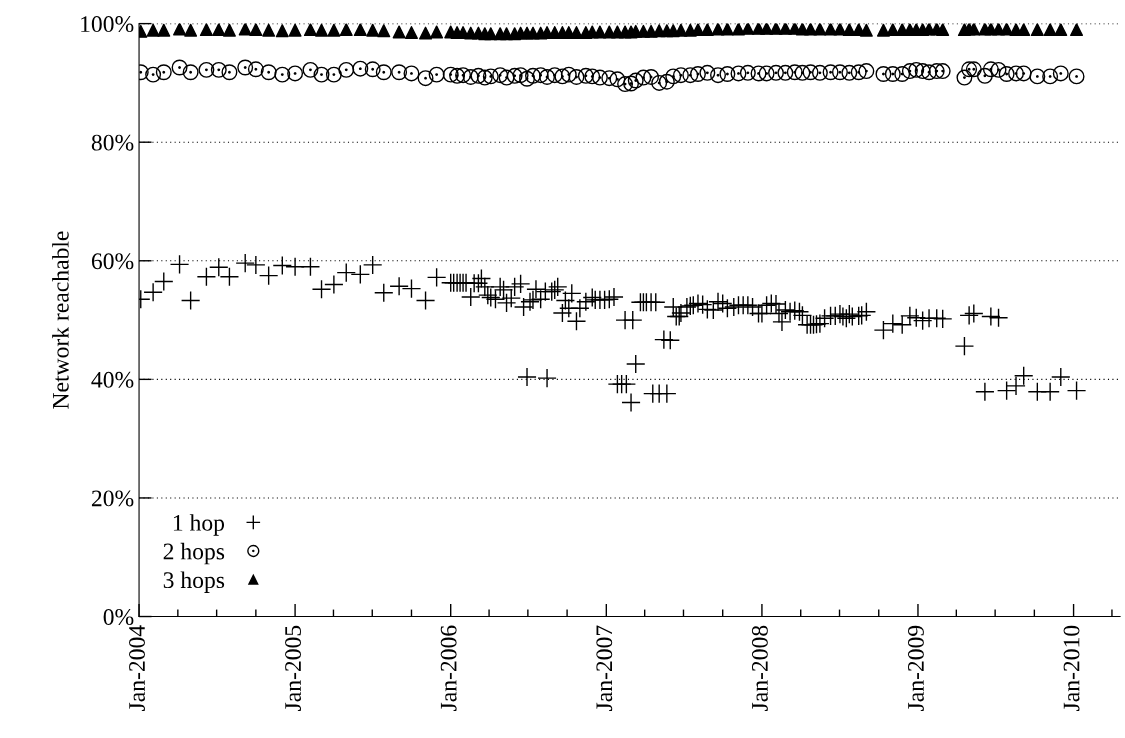 Image resolution: width=1125 pixels, height=738 pixels. Describe the element at coordinates (60, 320) in the screenshot. I see `y-axis-title: Network reachable` at that location.